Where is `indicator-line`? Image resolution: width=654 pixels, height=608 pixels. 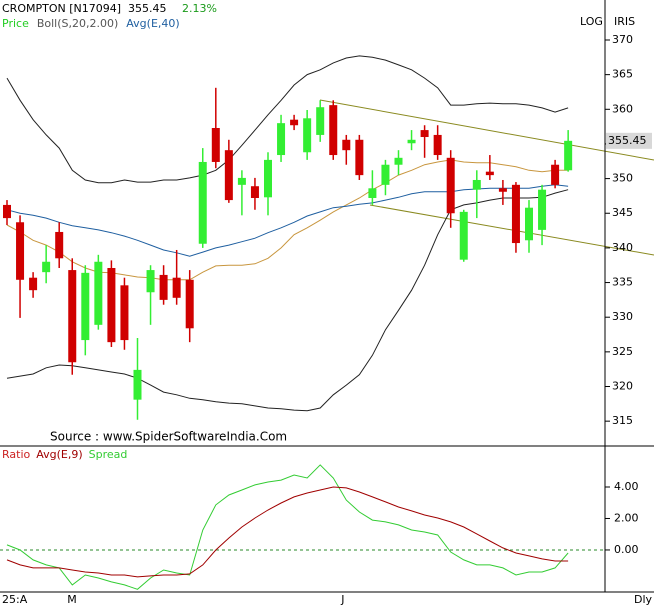 indicator-line is located at coordinates (287, 532).